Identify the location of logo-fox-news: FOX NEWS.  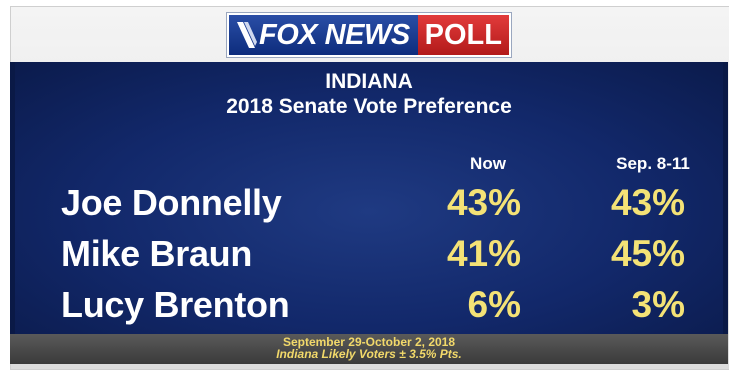
(323, 35).